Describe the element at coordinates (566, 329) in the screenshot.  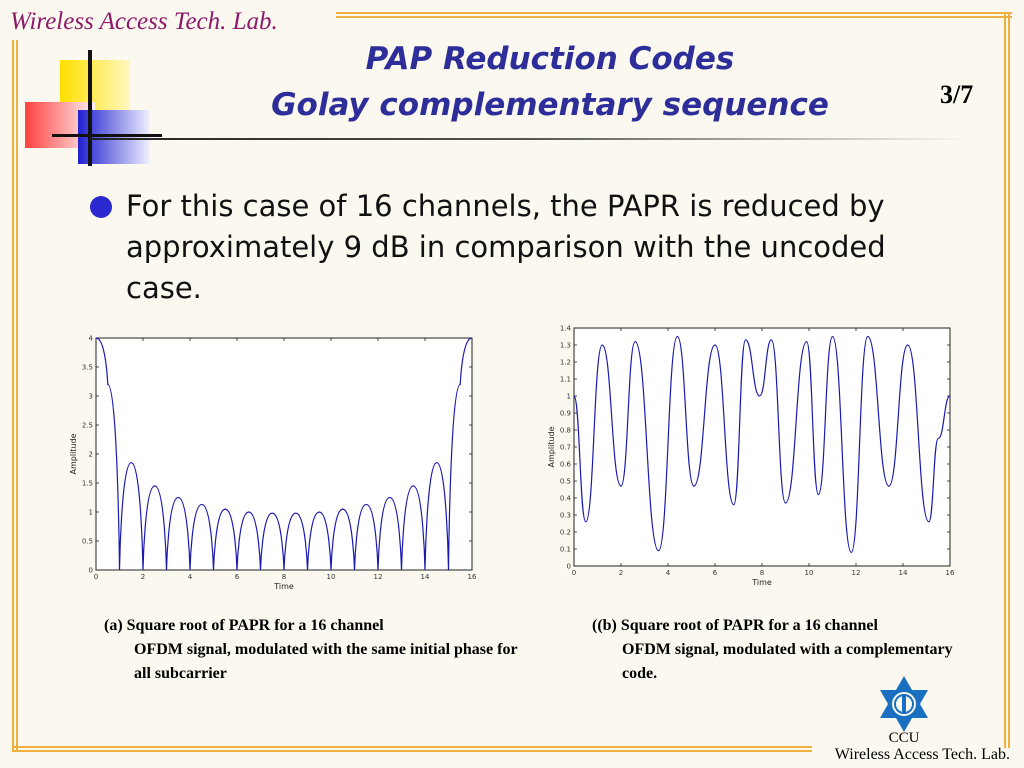
I see `y-tick-label: 1.4` at that location.